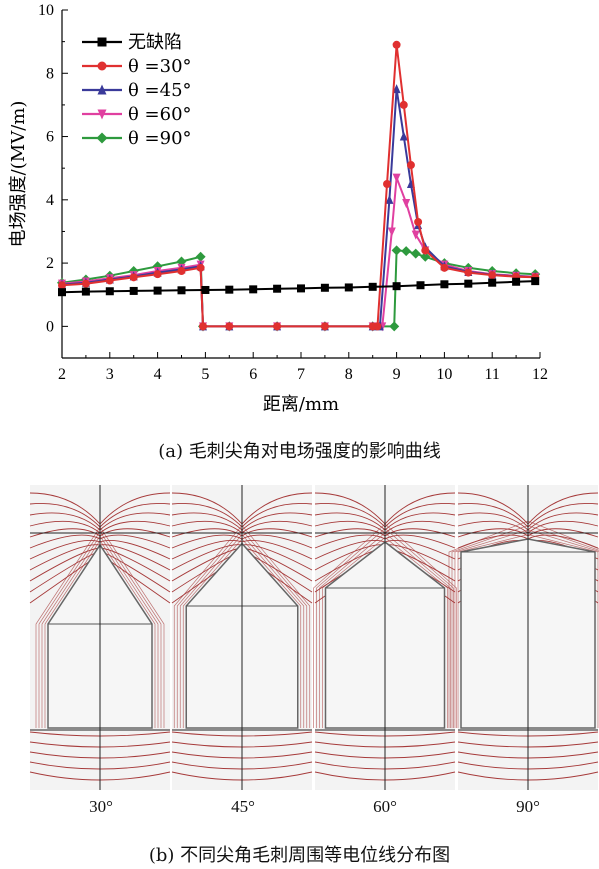  What do you see at coordinates (46, 10) in the screenshot?
I see `y-tick-label: 10` at bounding box center [46, 10].